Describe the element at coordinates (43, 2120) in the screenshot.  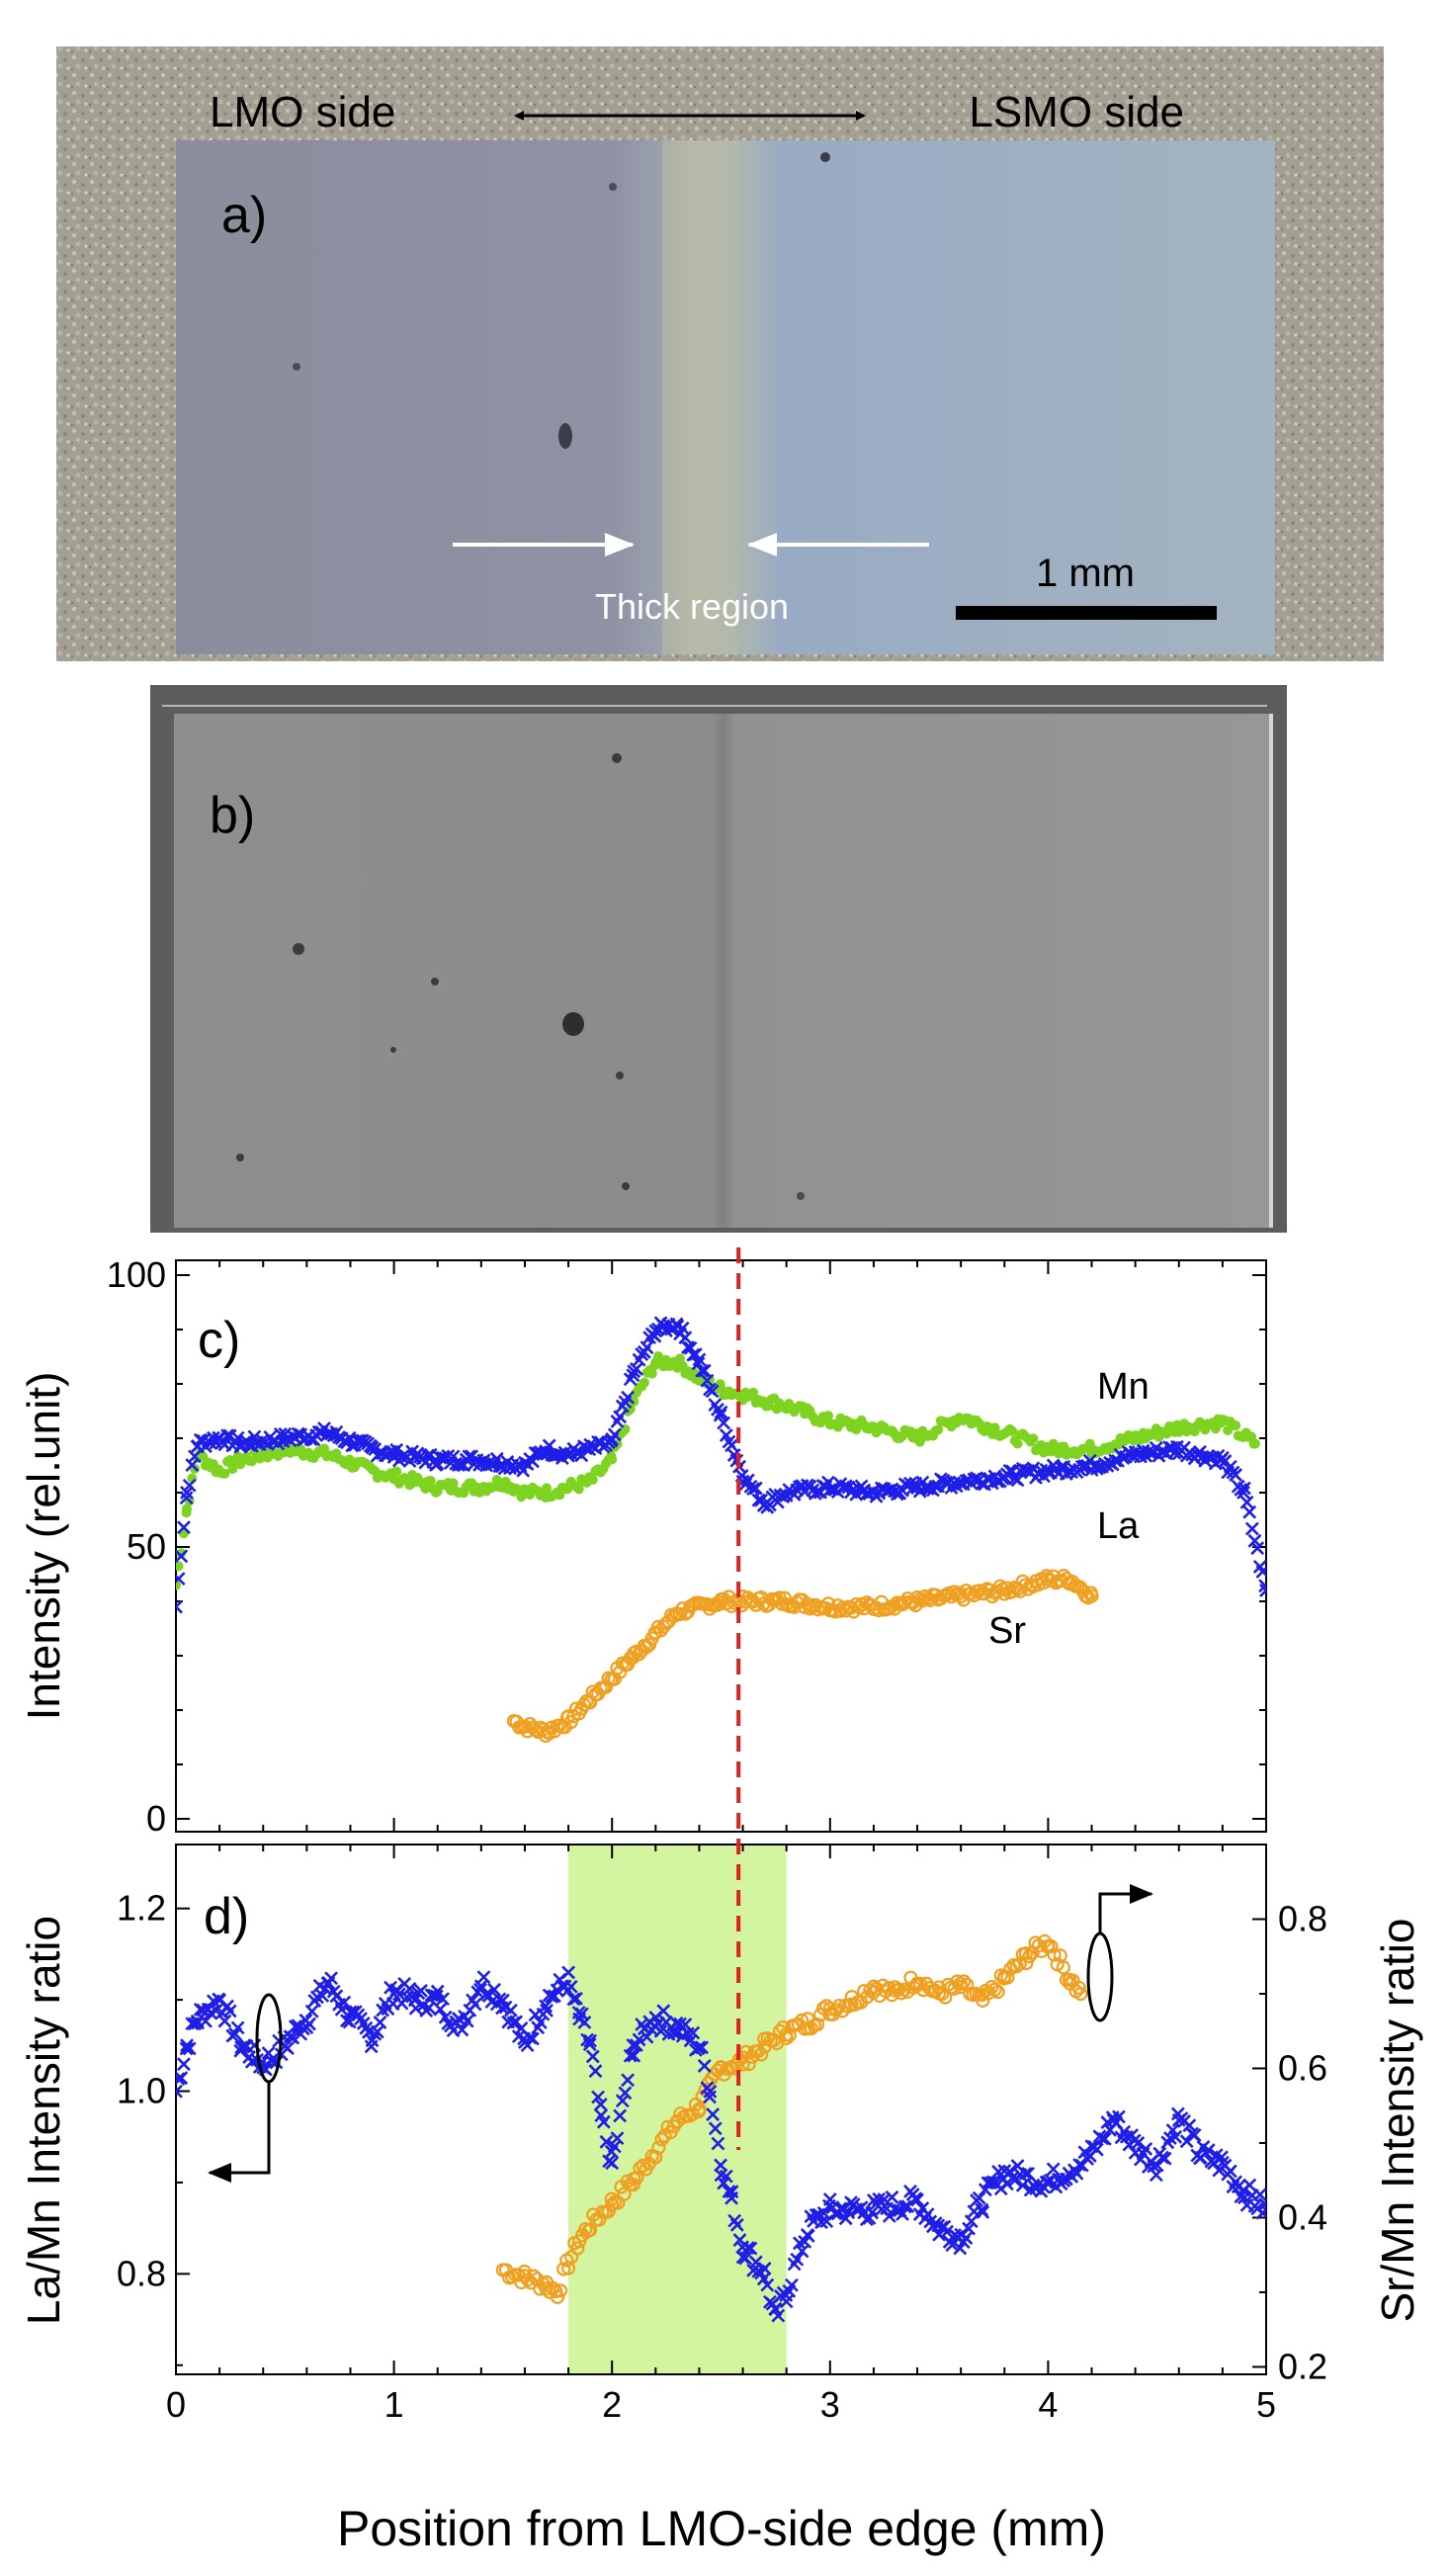
I see `y-axis-title: La/Mn Intensity ratio` at that location.